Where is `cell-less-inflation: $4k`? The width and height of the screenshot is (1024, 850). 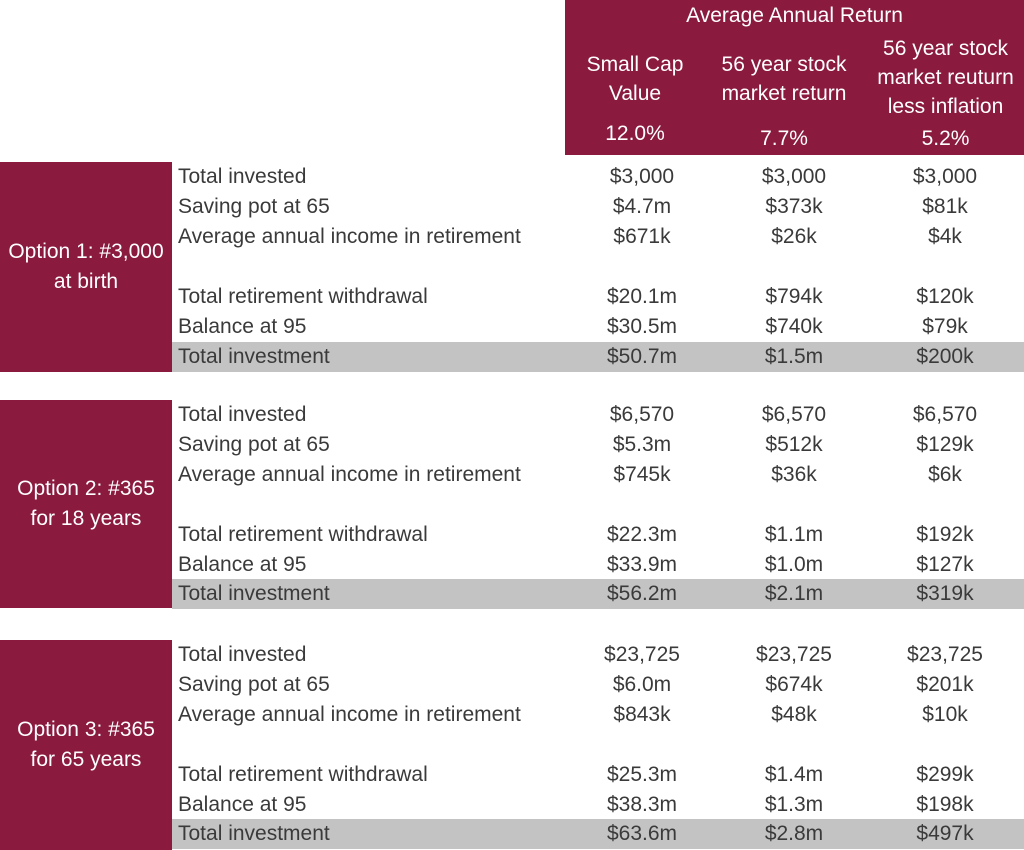 cell-less-inflation: $4k is located at coordinates (945, 236).